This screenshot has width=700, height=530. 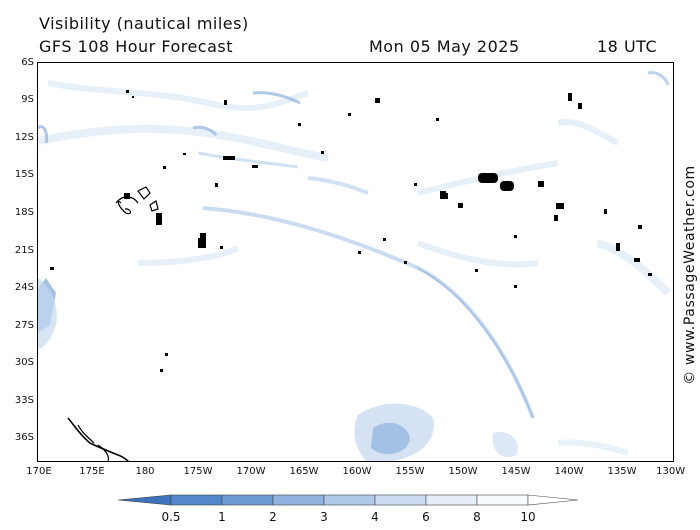 What do you see at coordinates (24, 250) in the screenshot?
I see `lat-label: 21S` at bounding box center [24, 250].